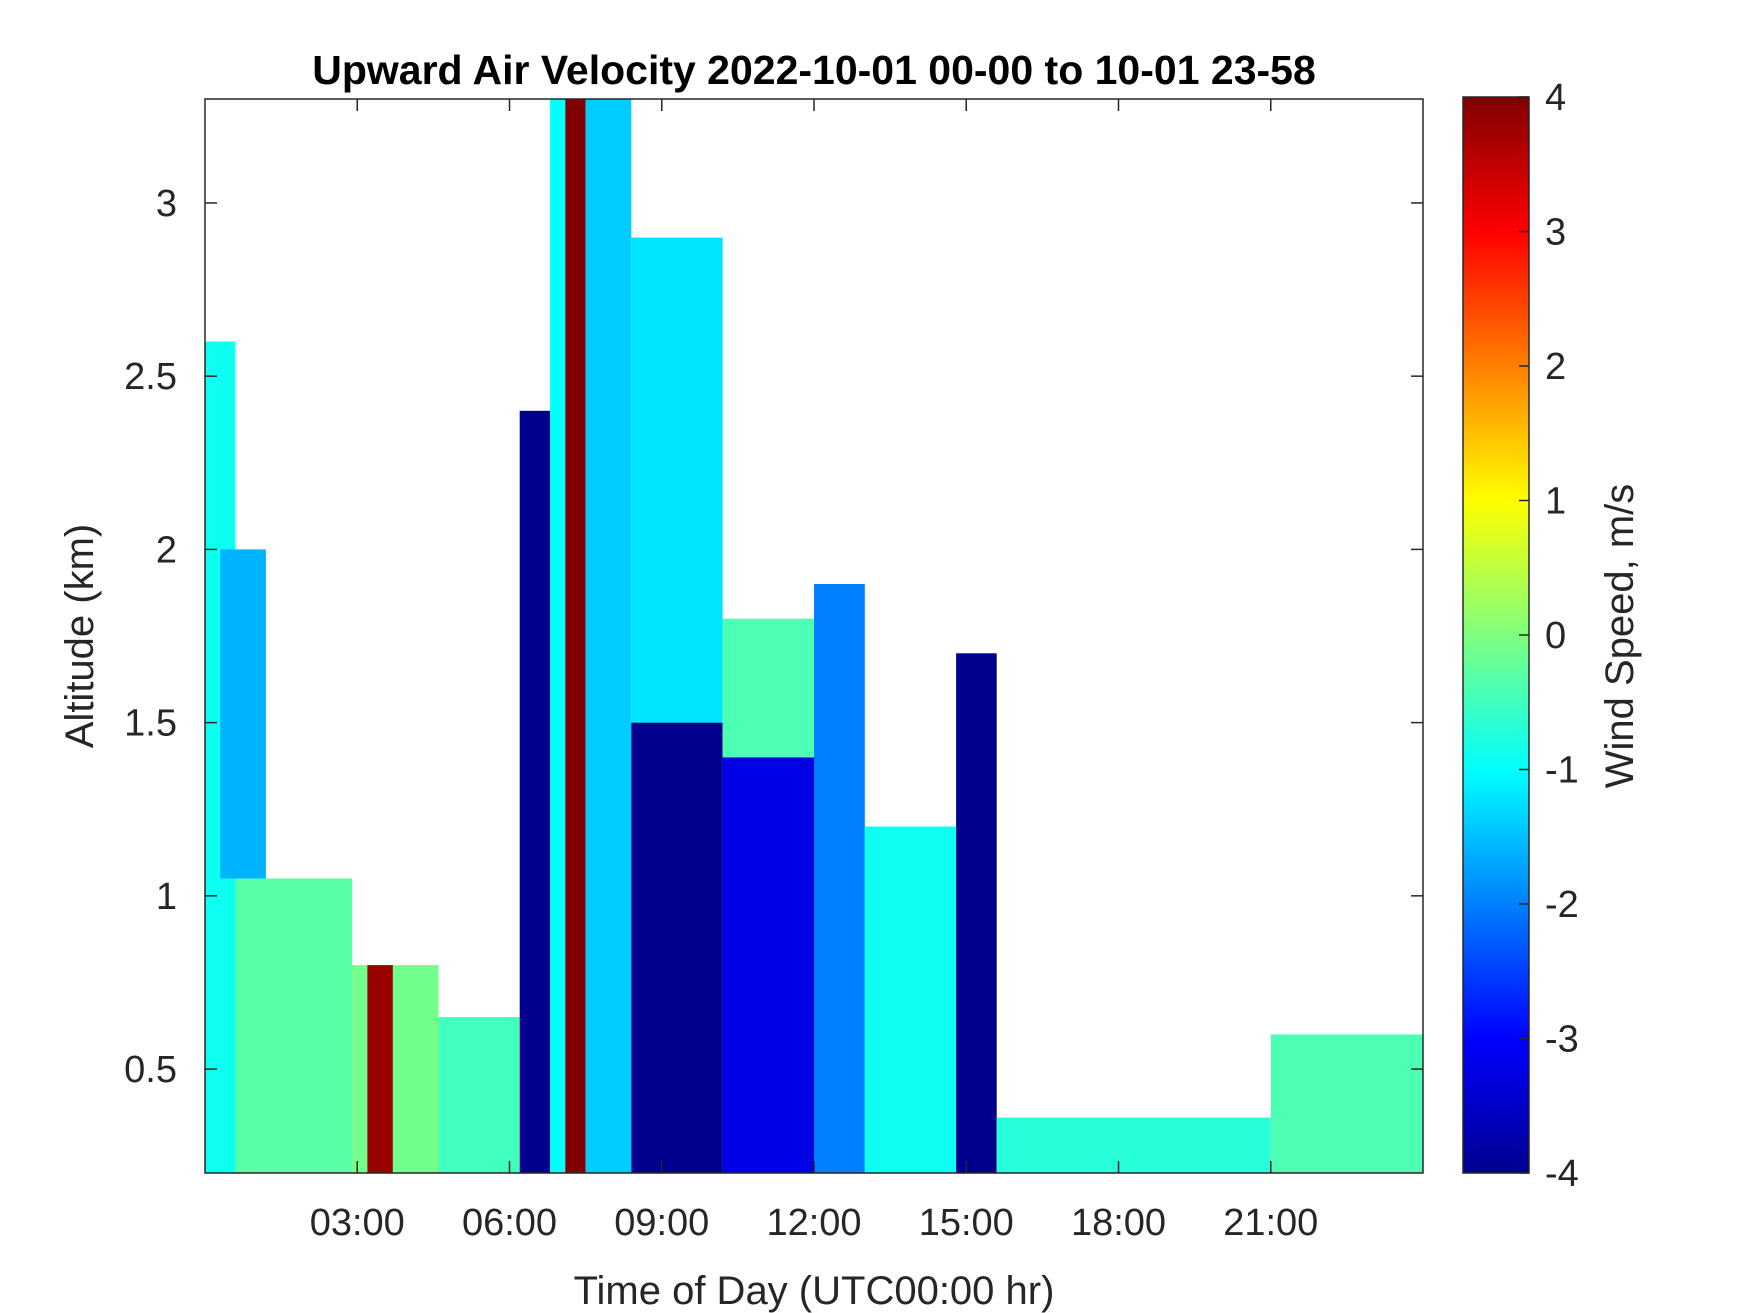  What do you see at coordinates (150, 724) in the screenshot?
I see `y-tick-label: 1.5` at bounding box center [150, 724].